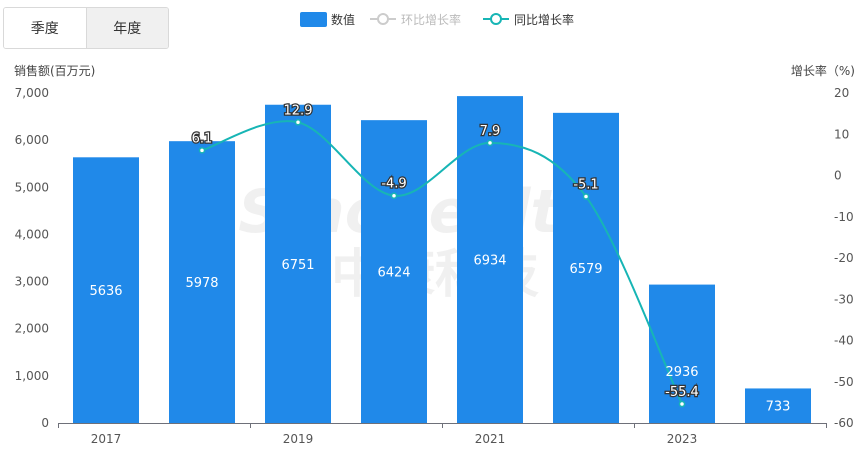 The width and height of the screenshot is (861, 455). I want to click on legend-bar-icon, so click(313, 19).